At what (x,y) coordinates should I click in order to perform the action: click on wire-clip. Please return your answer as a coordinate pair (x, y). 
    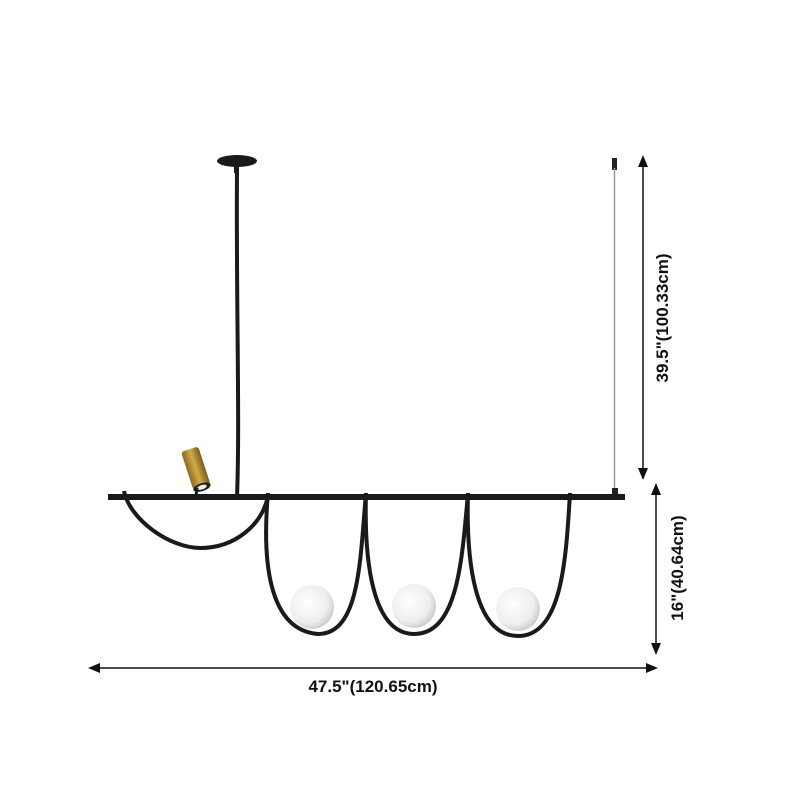
    Looking at the image, I should click on (614, 164).